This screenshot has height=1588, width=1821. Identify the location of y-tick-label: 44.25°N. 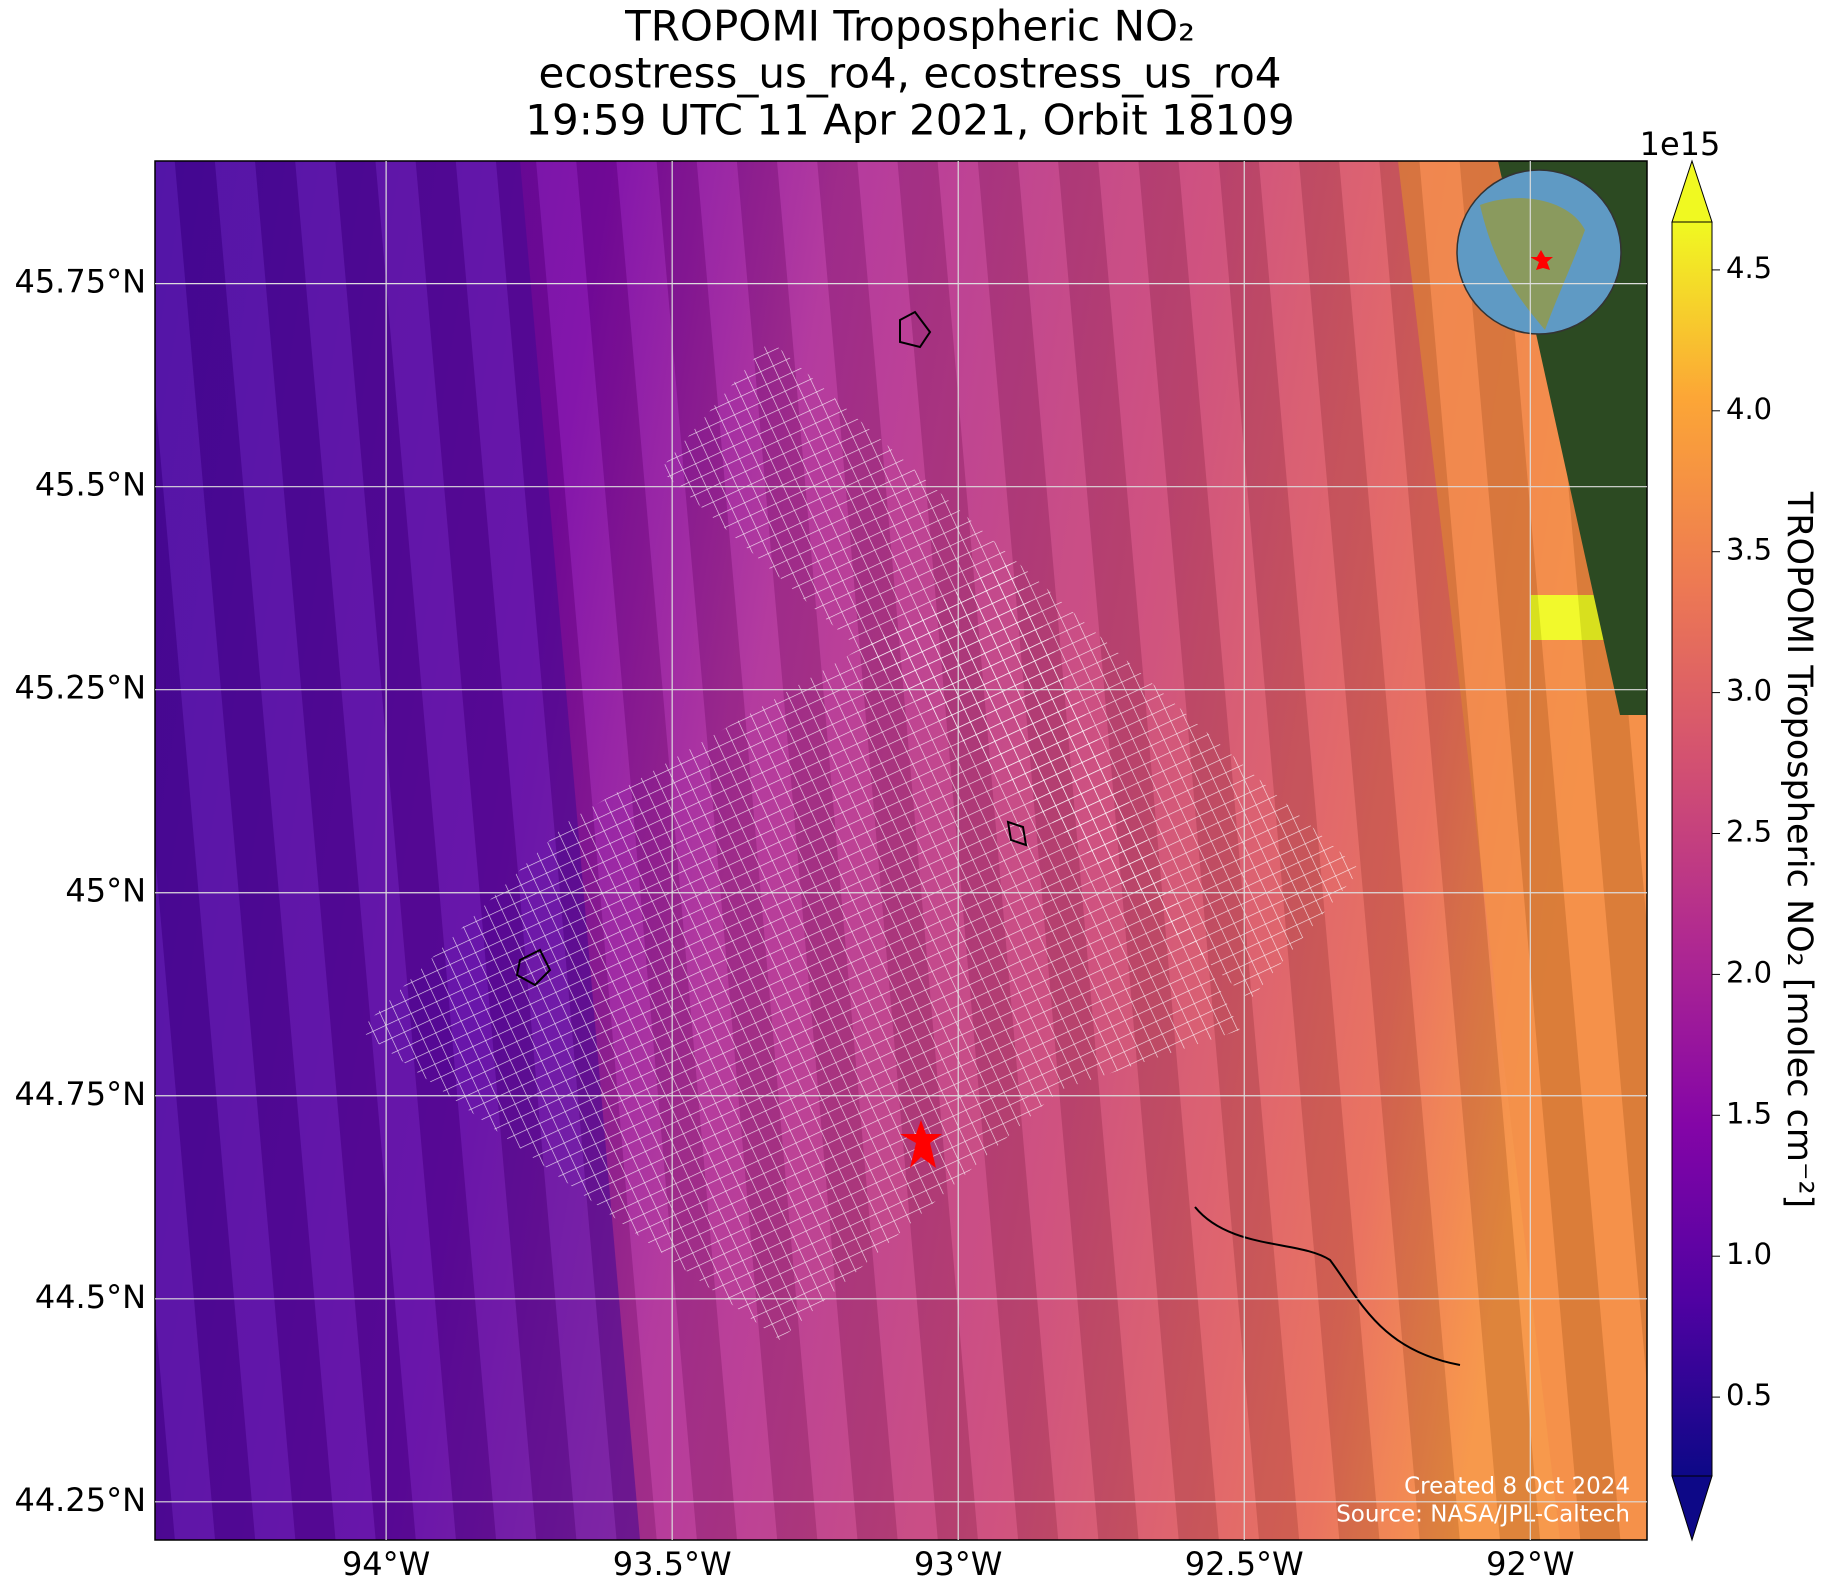
(80, 1500).